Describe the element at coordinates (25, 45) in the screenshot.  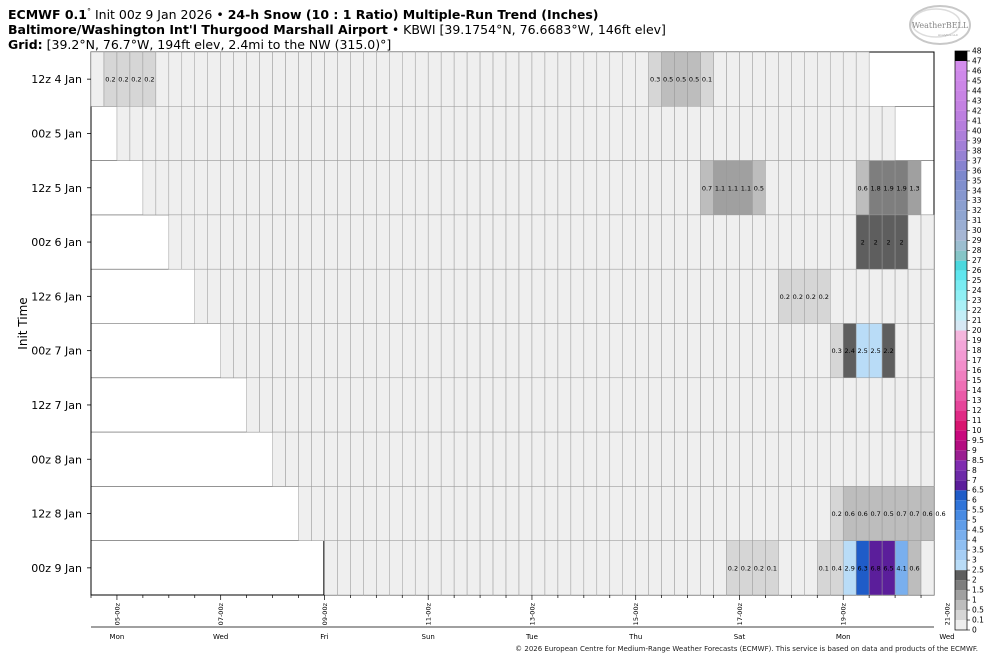
I see `grid-label: Grid:` at that location.